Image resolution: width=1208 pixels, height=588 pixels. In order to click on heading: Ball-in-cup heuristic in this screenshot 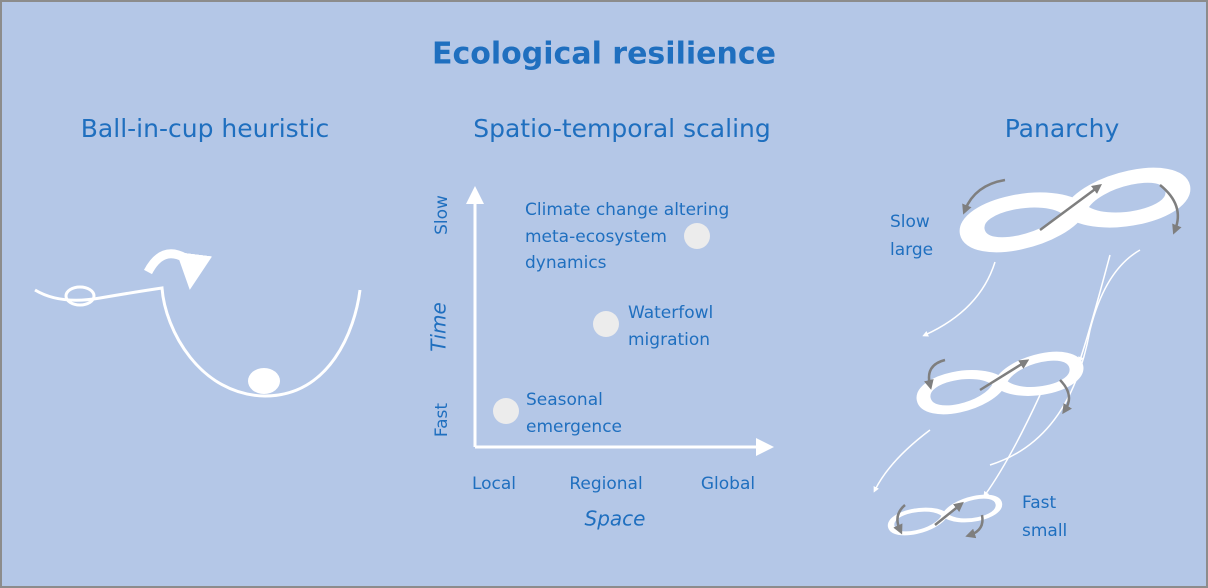, I will do `click(205, 128)`.